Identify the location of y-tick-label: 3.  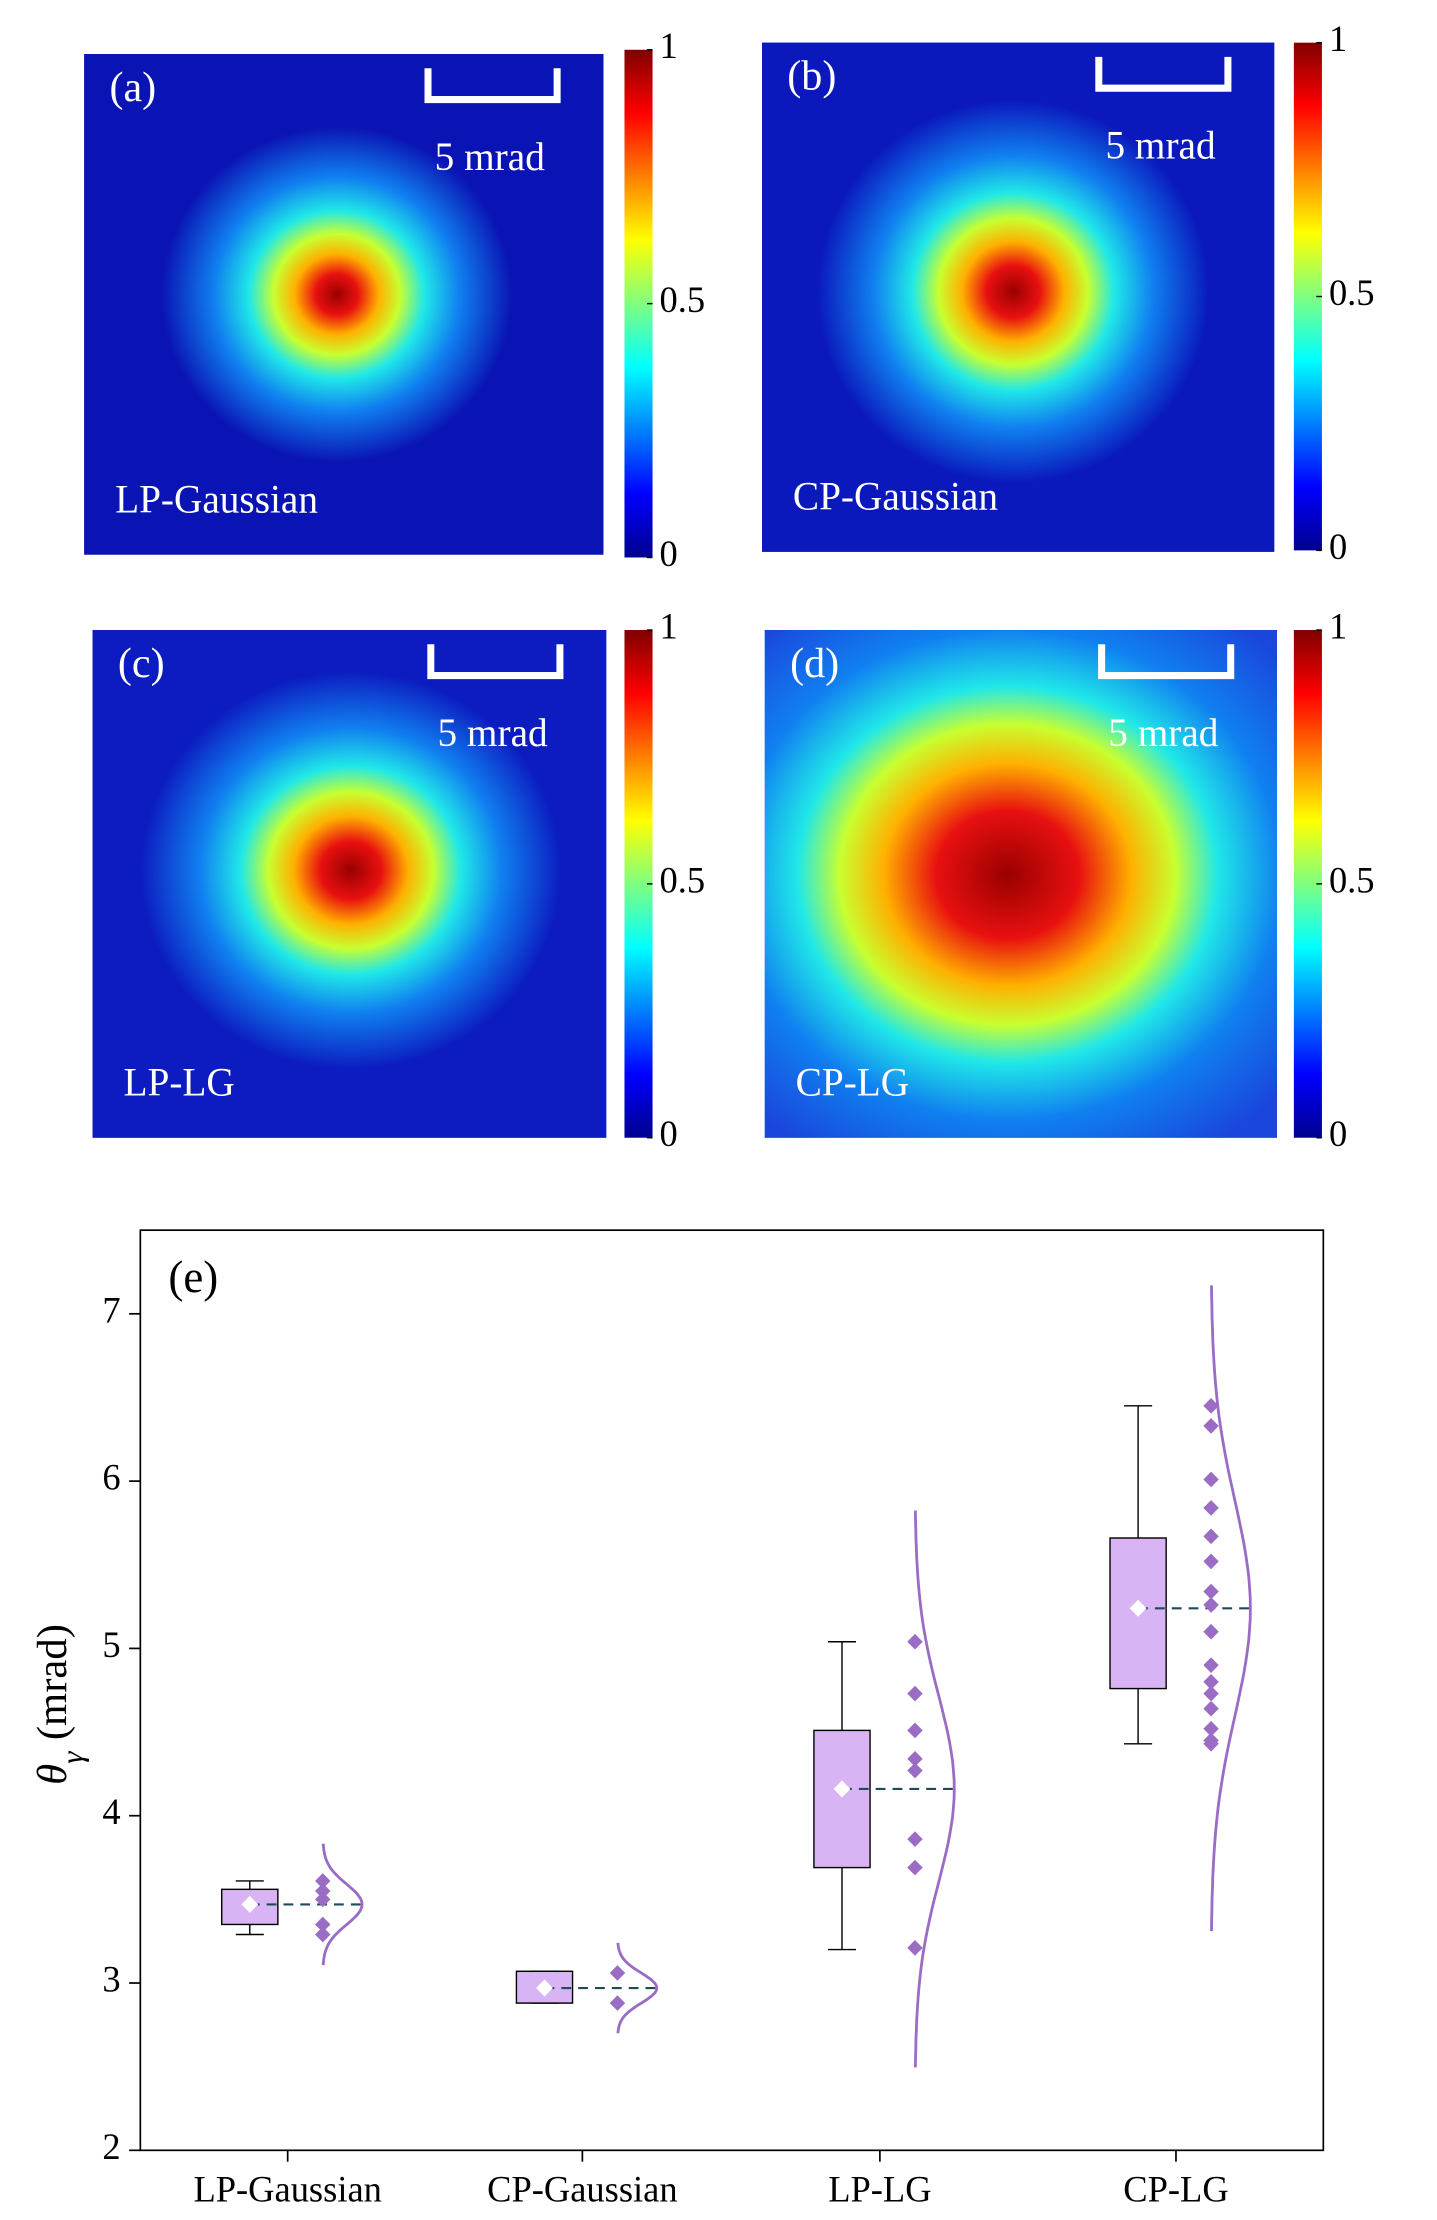
(111, 1978).